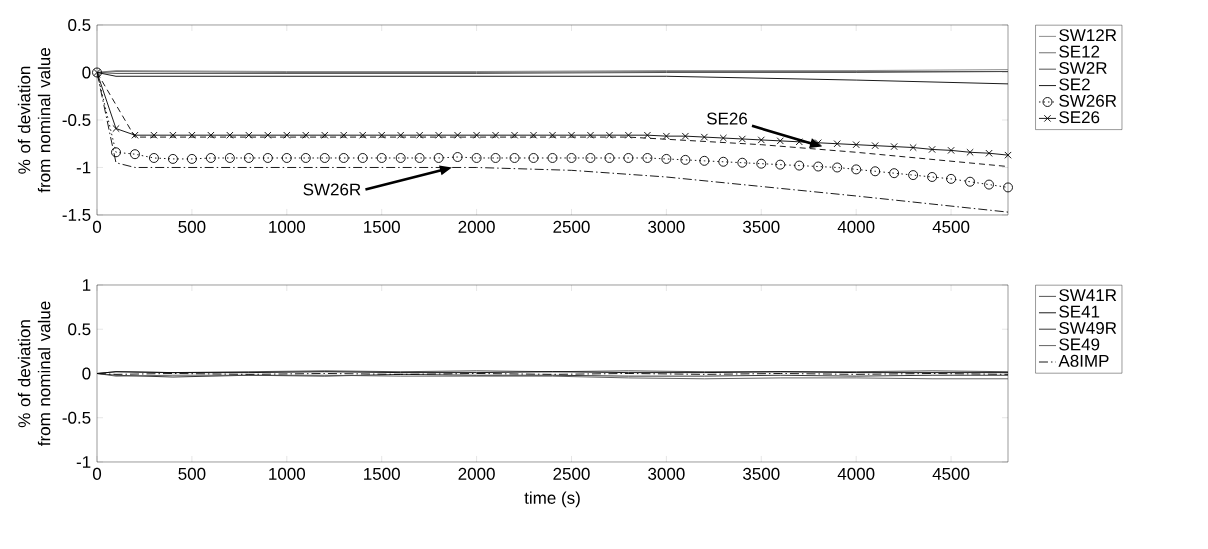 Image resolution: width=1208 pixels, height=549 pixels. Describe the element at coordinates (1083, 68) in the screenshot. I see `legend-label: SW2R` at that location.